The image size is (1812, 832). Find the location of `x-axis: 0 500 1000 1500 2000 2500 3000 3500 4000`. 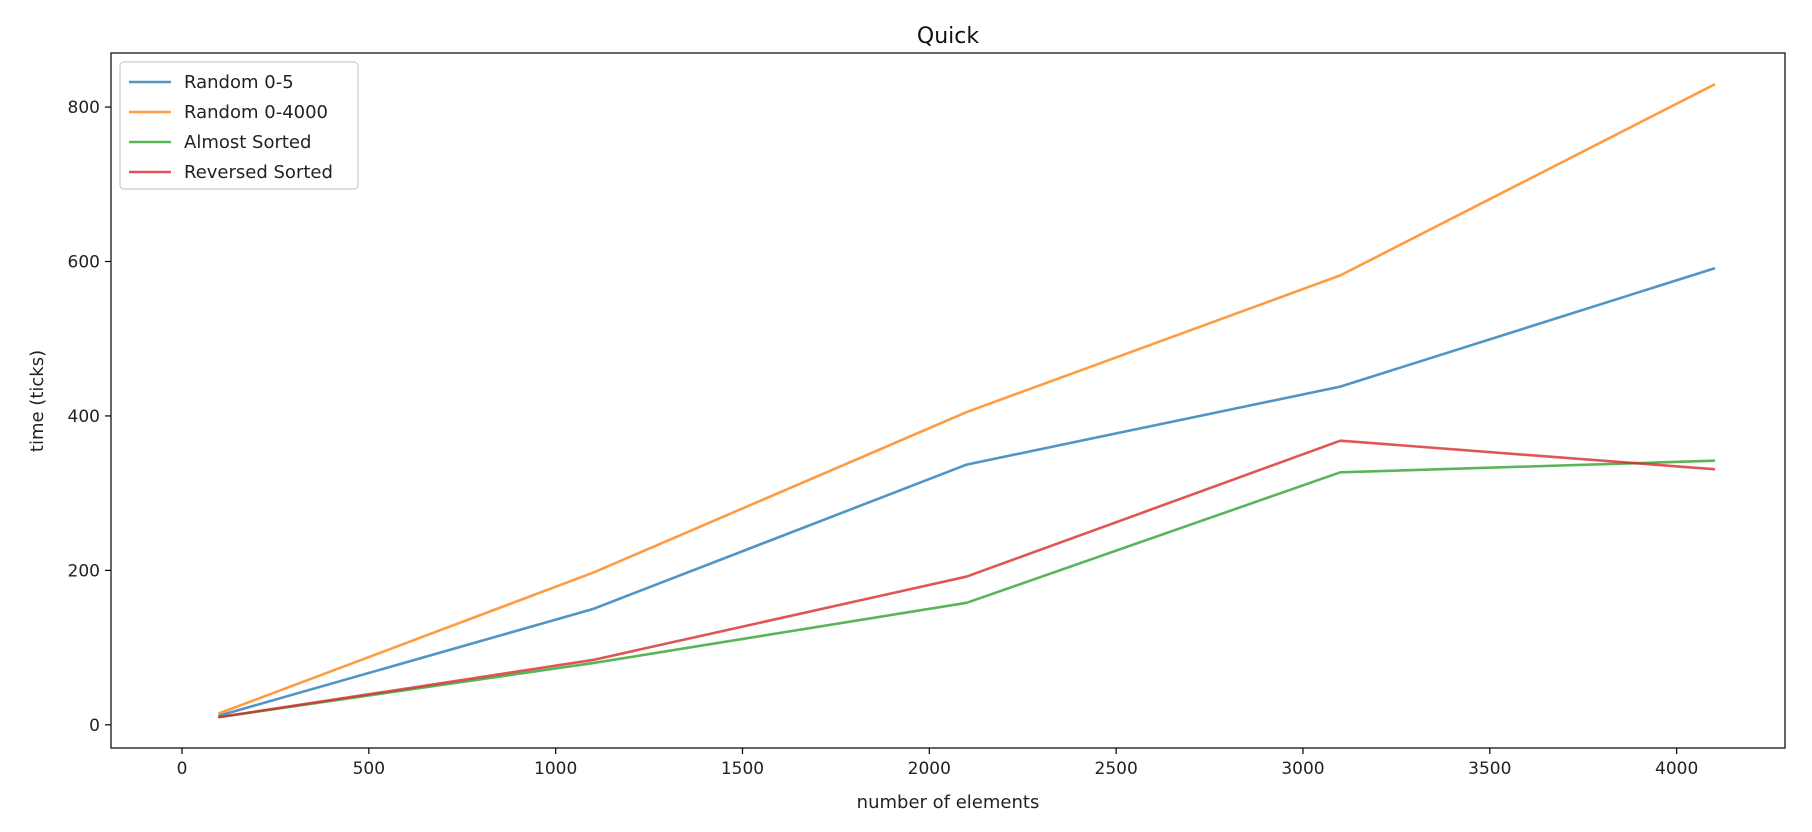

x-axis: 0 500 1000 1500 2000 2500 3000 3500 4000 is located at coordinates (937, 763).